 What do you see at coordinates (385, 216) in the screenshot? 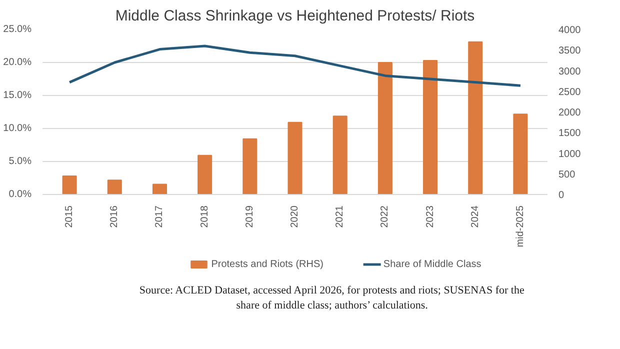
I see `x-tick-label: 2022` at bounding box center [385, 216].